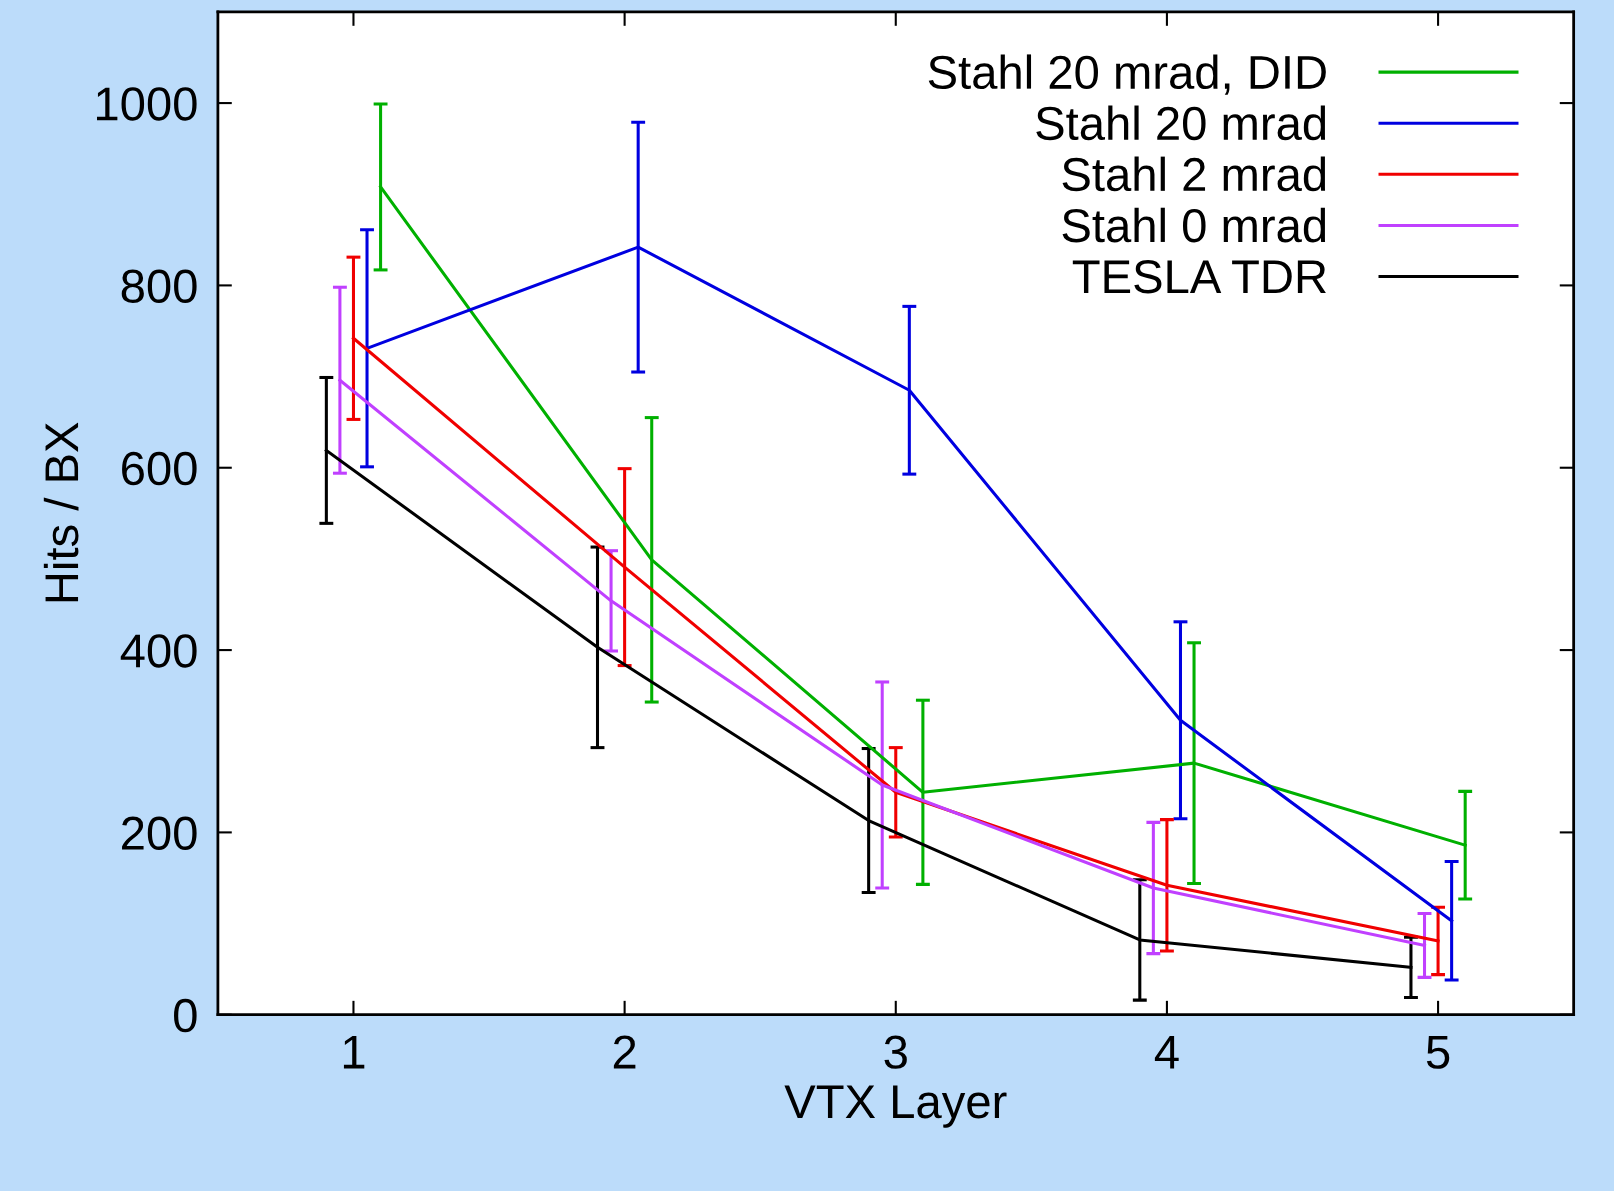  Describe the element at coordinates (354, 1052) in the screenshot. I see `x-tick-label: 1` at that location.